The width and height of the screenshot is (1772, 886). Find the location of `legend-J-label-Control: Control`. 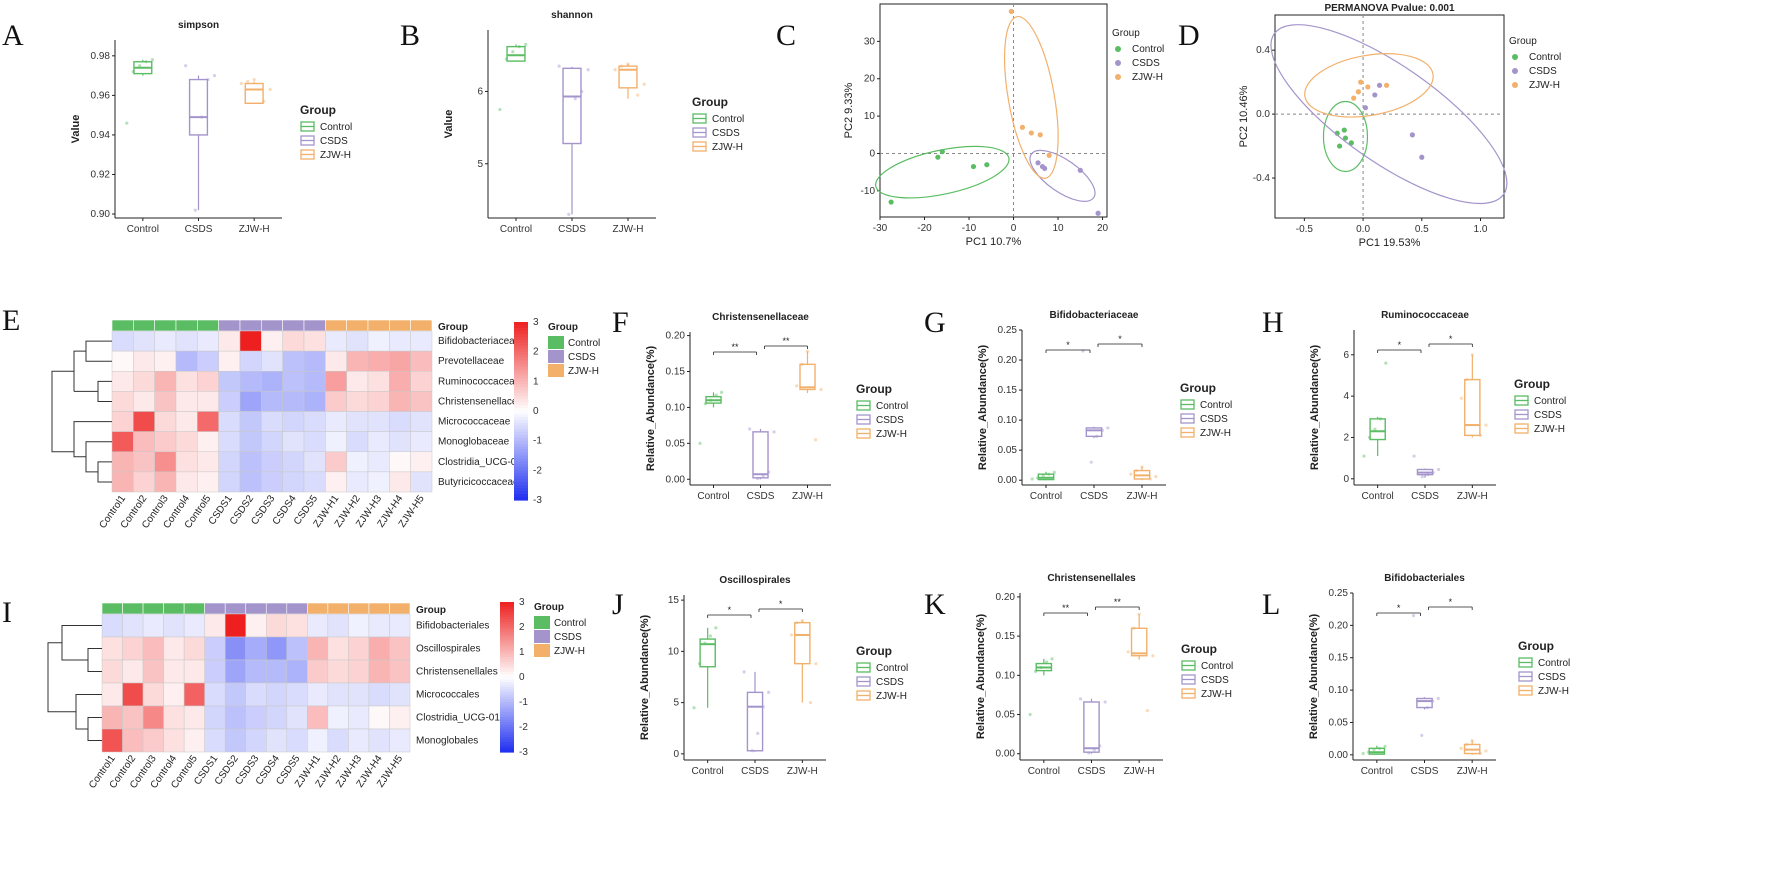

legend-J-label-Control: Control is located at coordinates (892, 668).